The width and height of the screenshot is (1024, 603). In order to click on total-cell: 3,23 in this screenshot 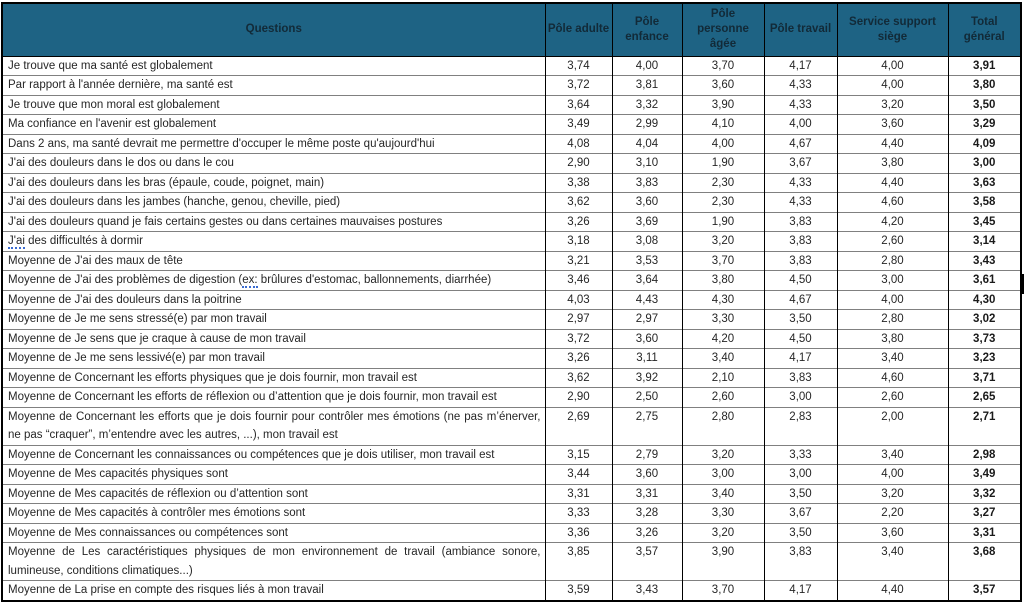, I will do `click(984, 358)`.